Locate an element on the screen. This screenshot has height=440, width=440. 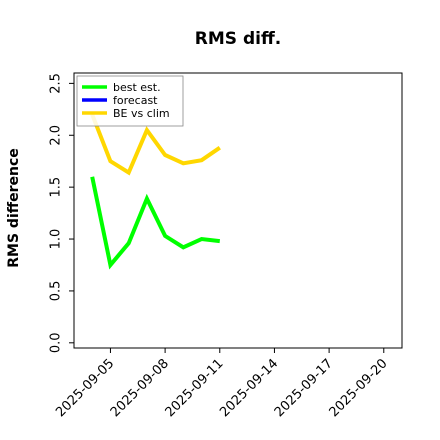
x-tick-label: 2025-09-20 is located at coordinates (359, 388).